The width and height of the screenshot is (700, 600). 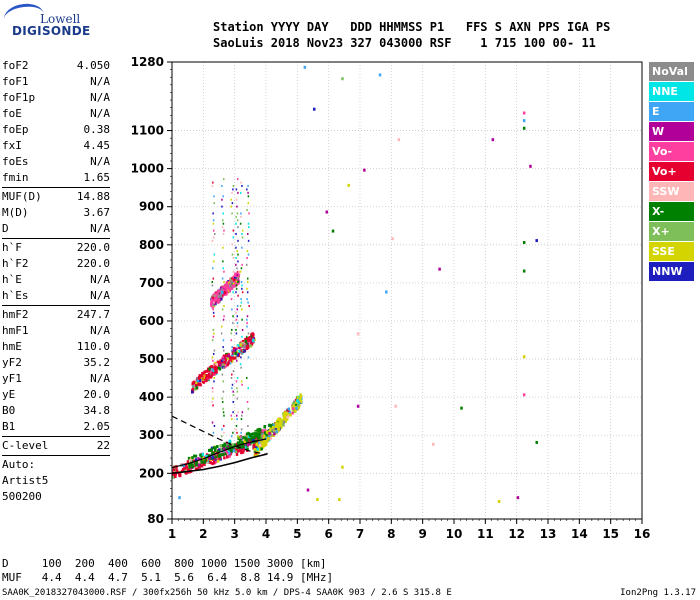 I want to click on param-label: B1, so click(x=9, y=426).